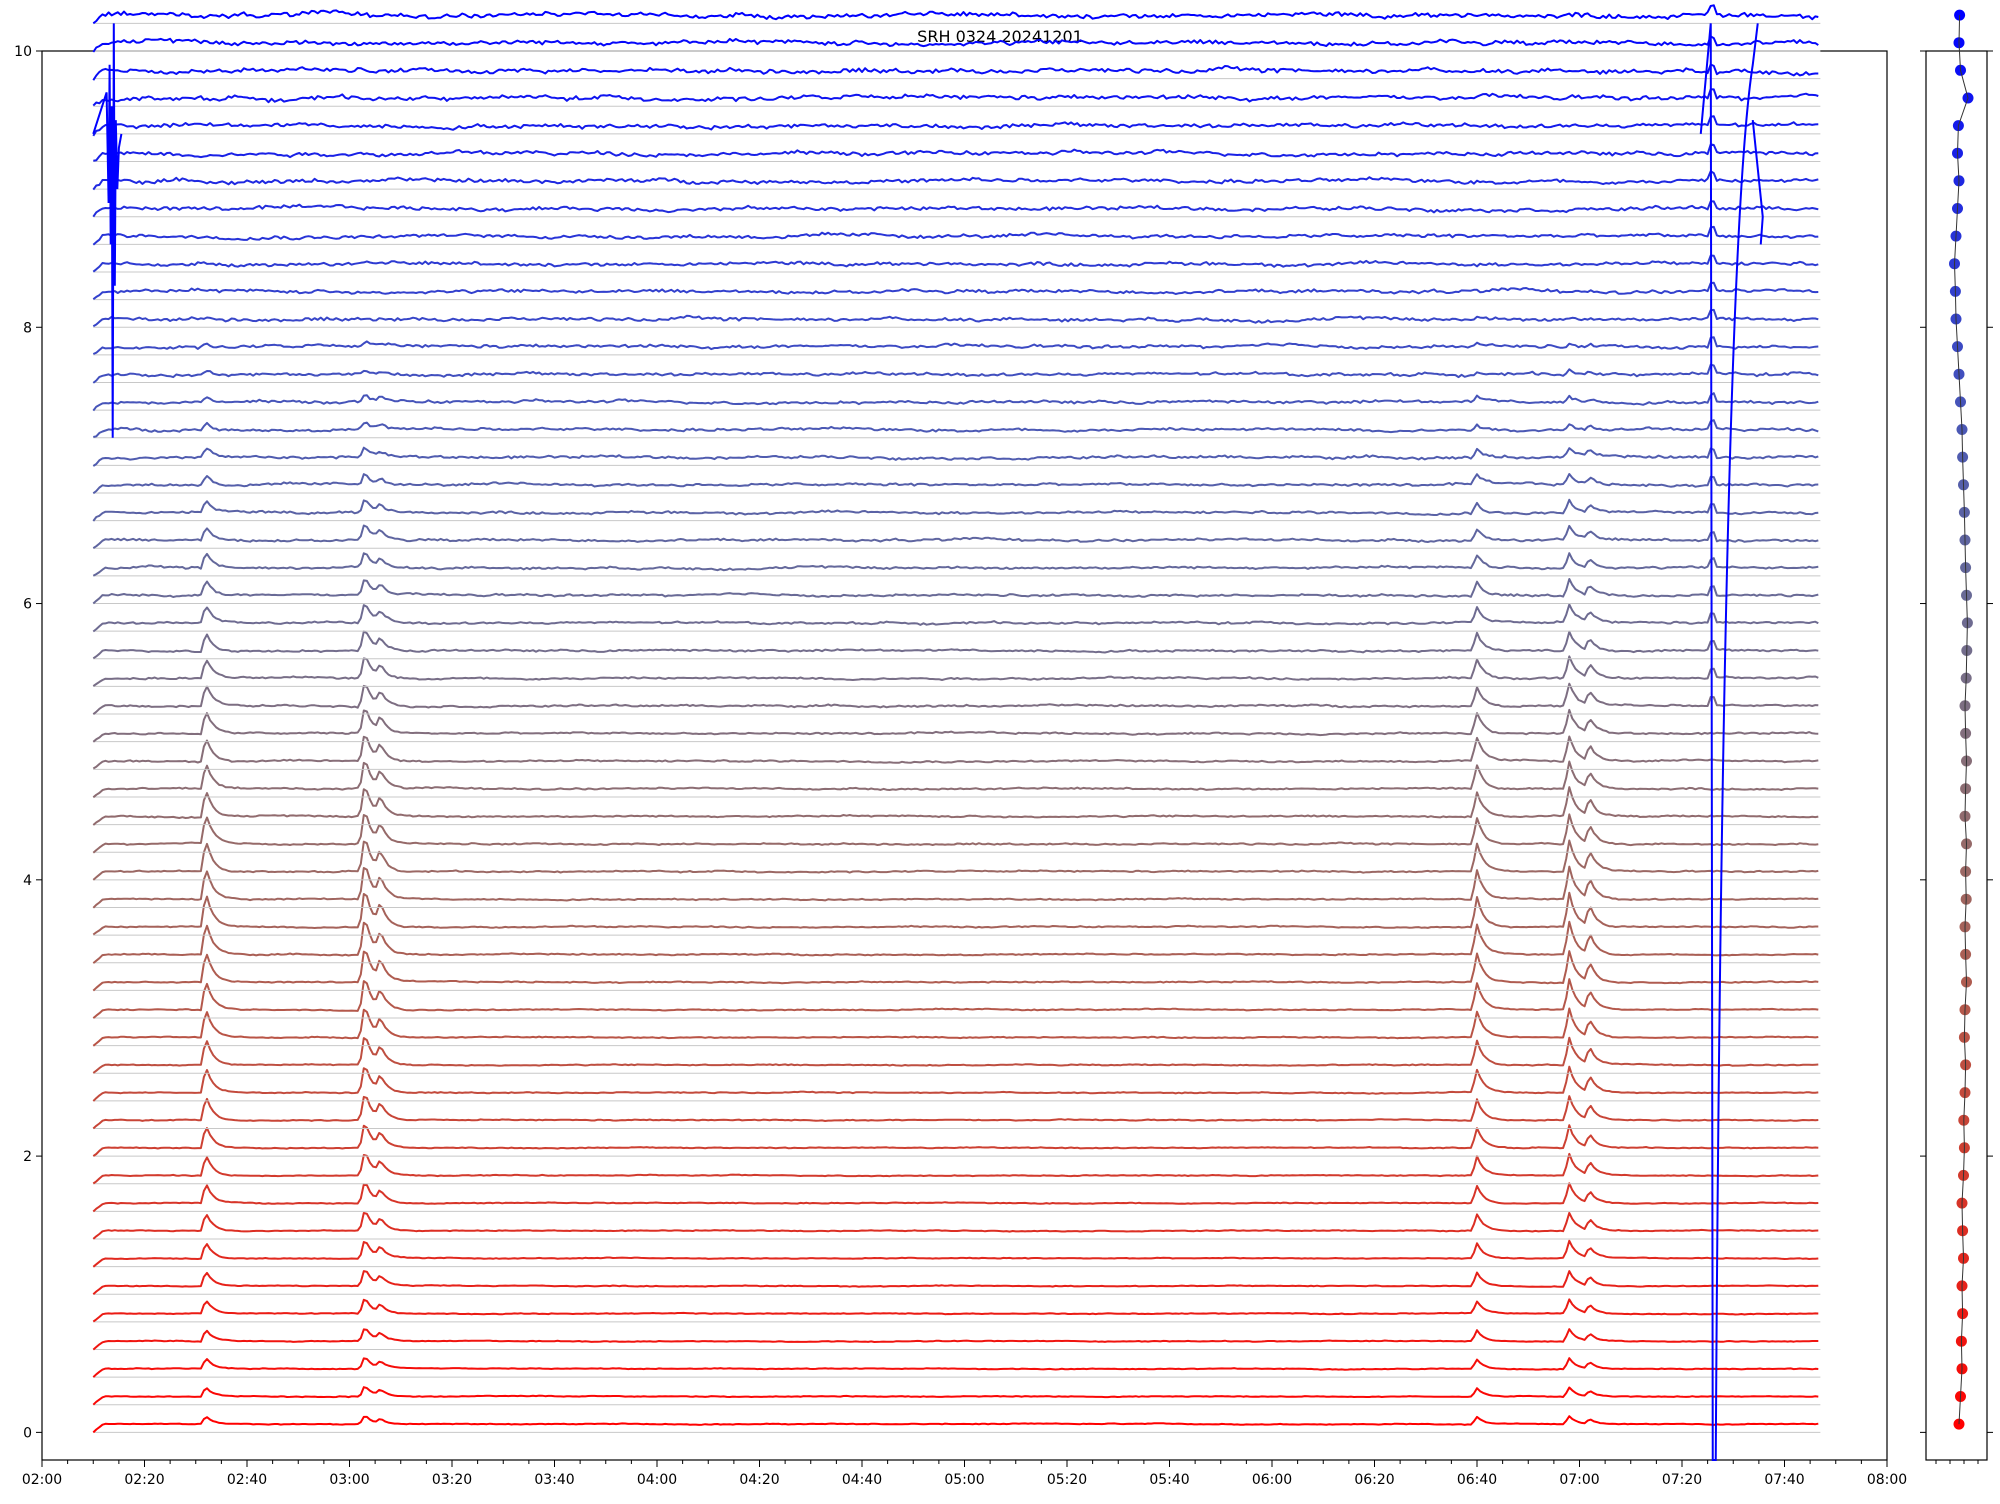 This screenshot has width=2000, height=1504. I want to click on gap-artifact, so click(1729, 742).